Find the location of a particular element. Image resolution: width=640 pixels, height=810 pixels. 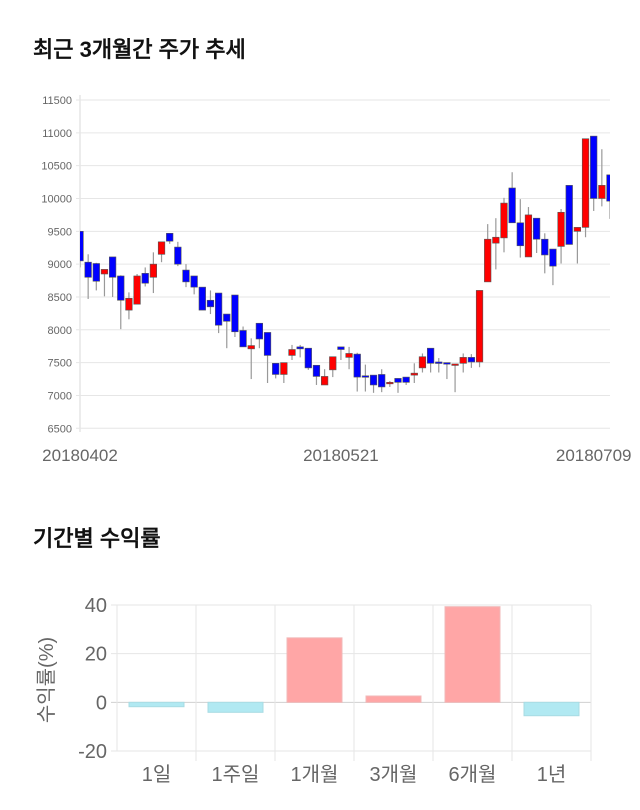

y-tick-label: 7000 is located at coordinates (60, 396).